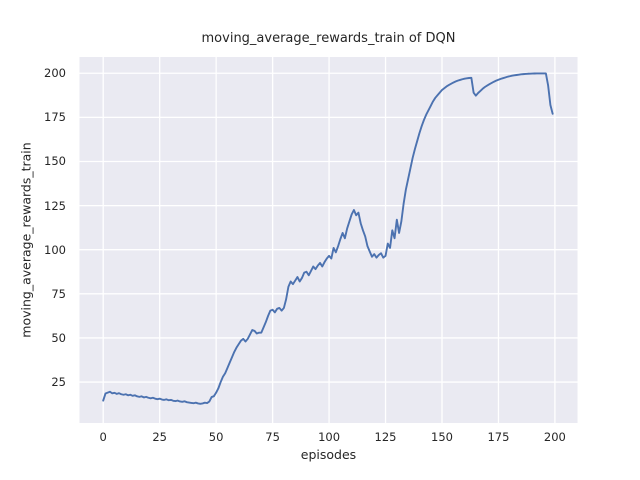  Describe the element at coordinates (554, 437) in the screenshot. I see `x-tick-label: 200` at that location.